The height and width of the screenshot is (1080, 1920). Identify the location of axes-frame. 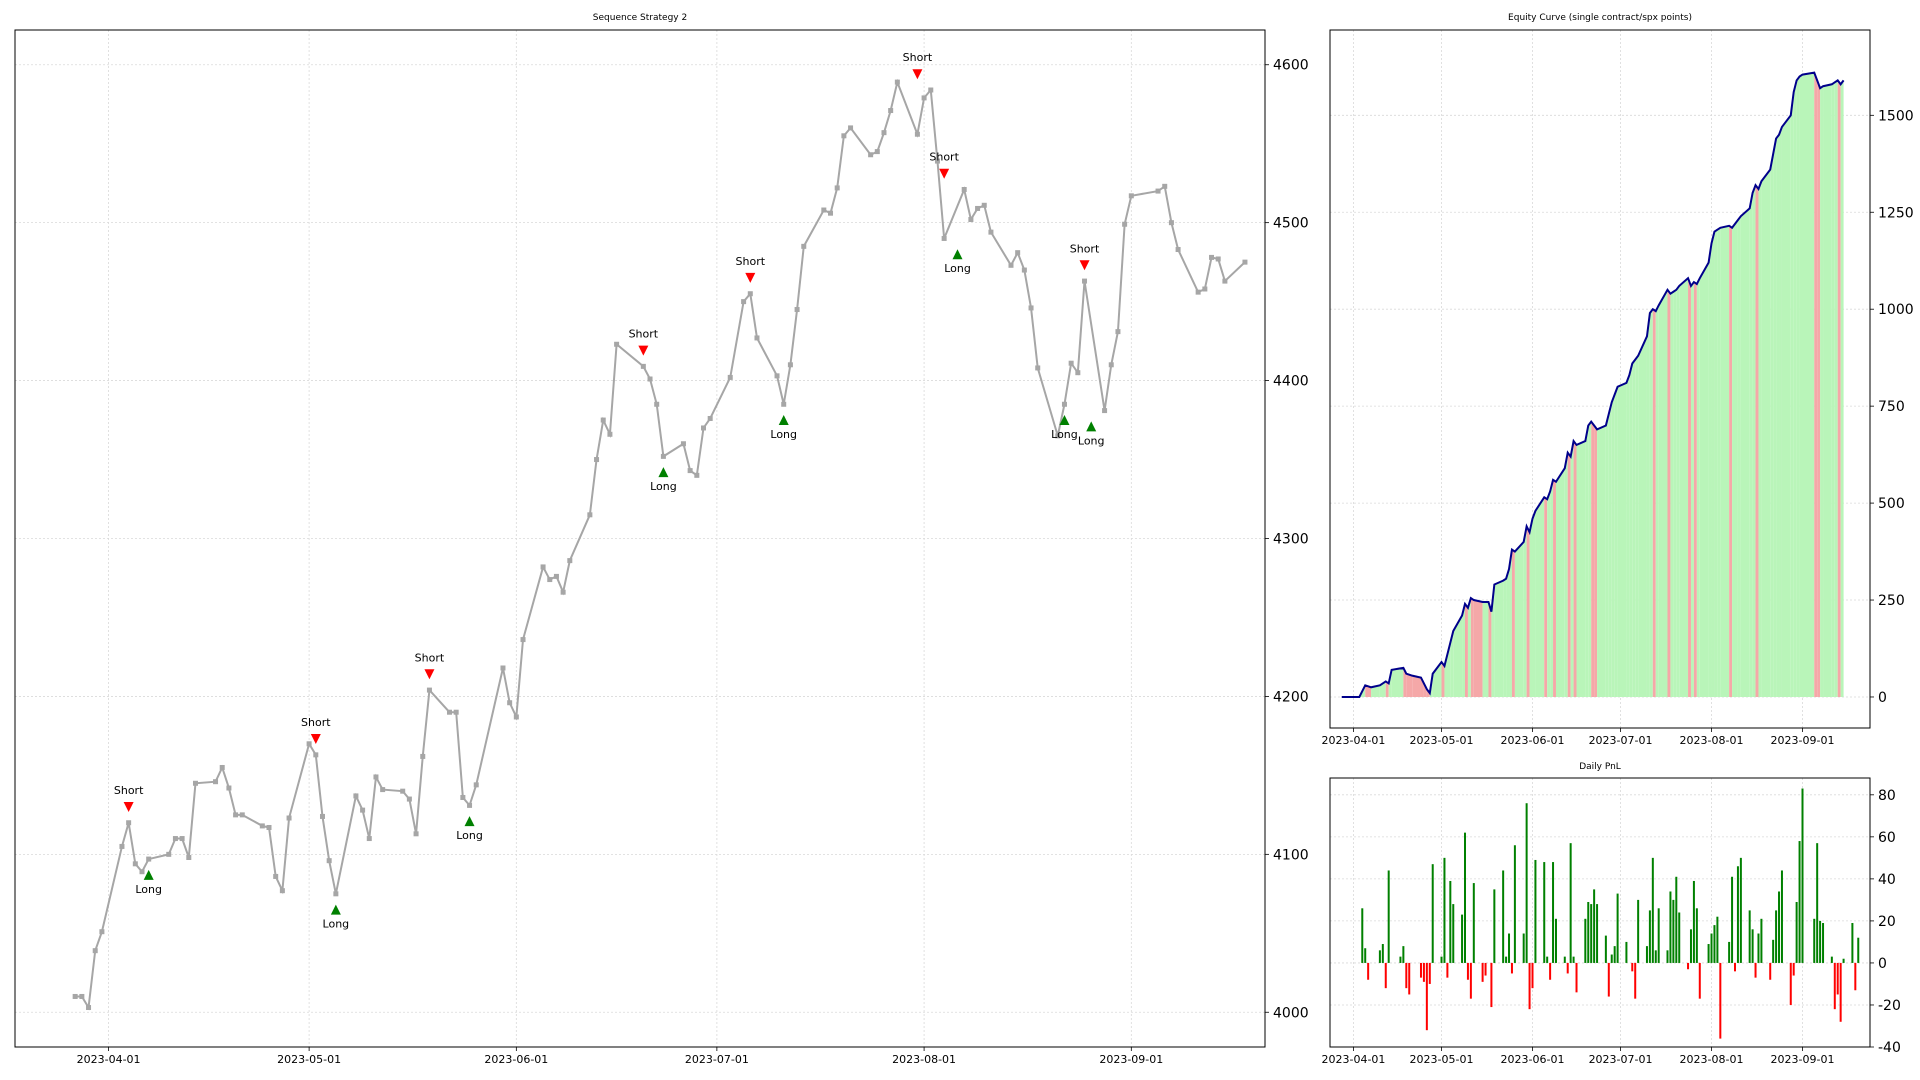
(1600, 912).